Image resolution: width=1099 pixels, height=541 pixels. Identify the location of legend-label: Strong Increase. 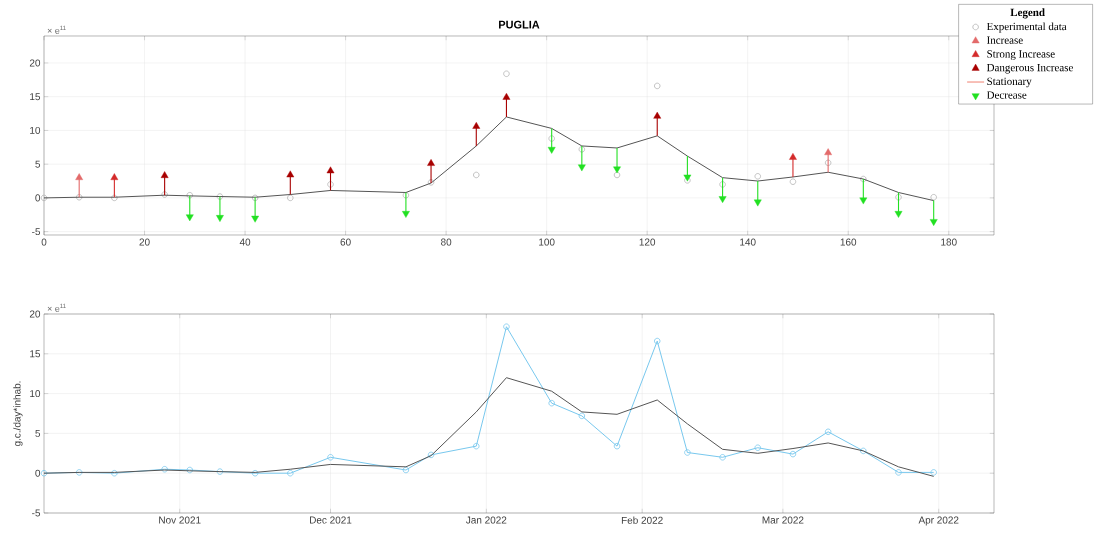
(1021, 55).